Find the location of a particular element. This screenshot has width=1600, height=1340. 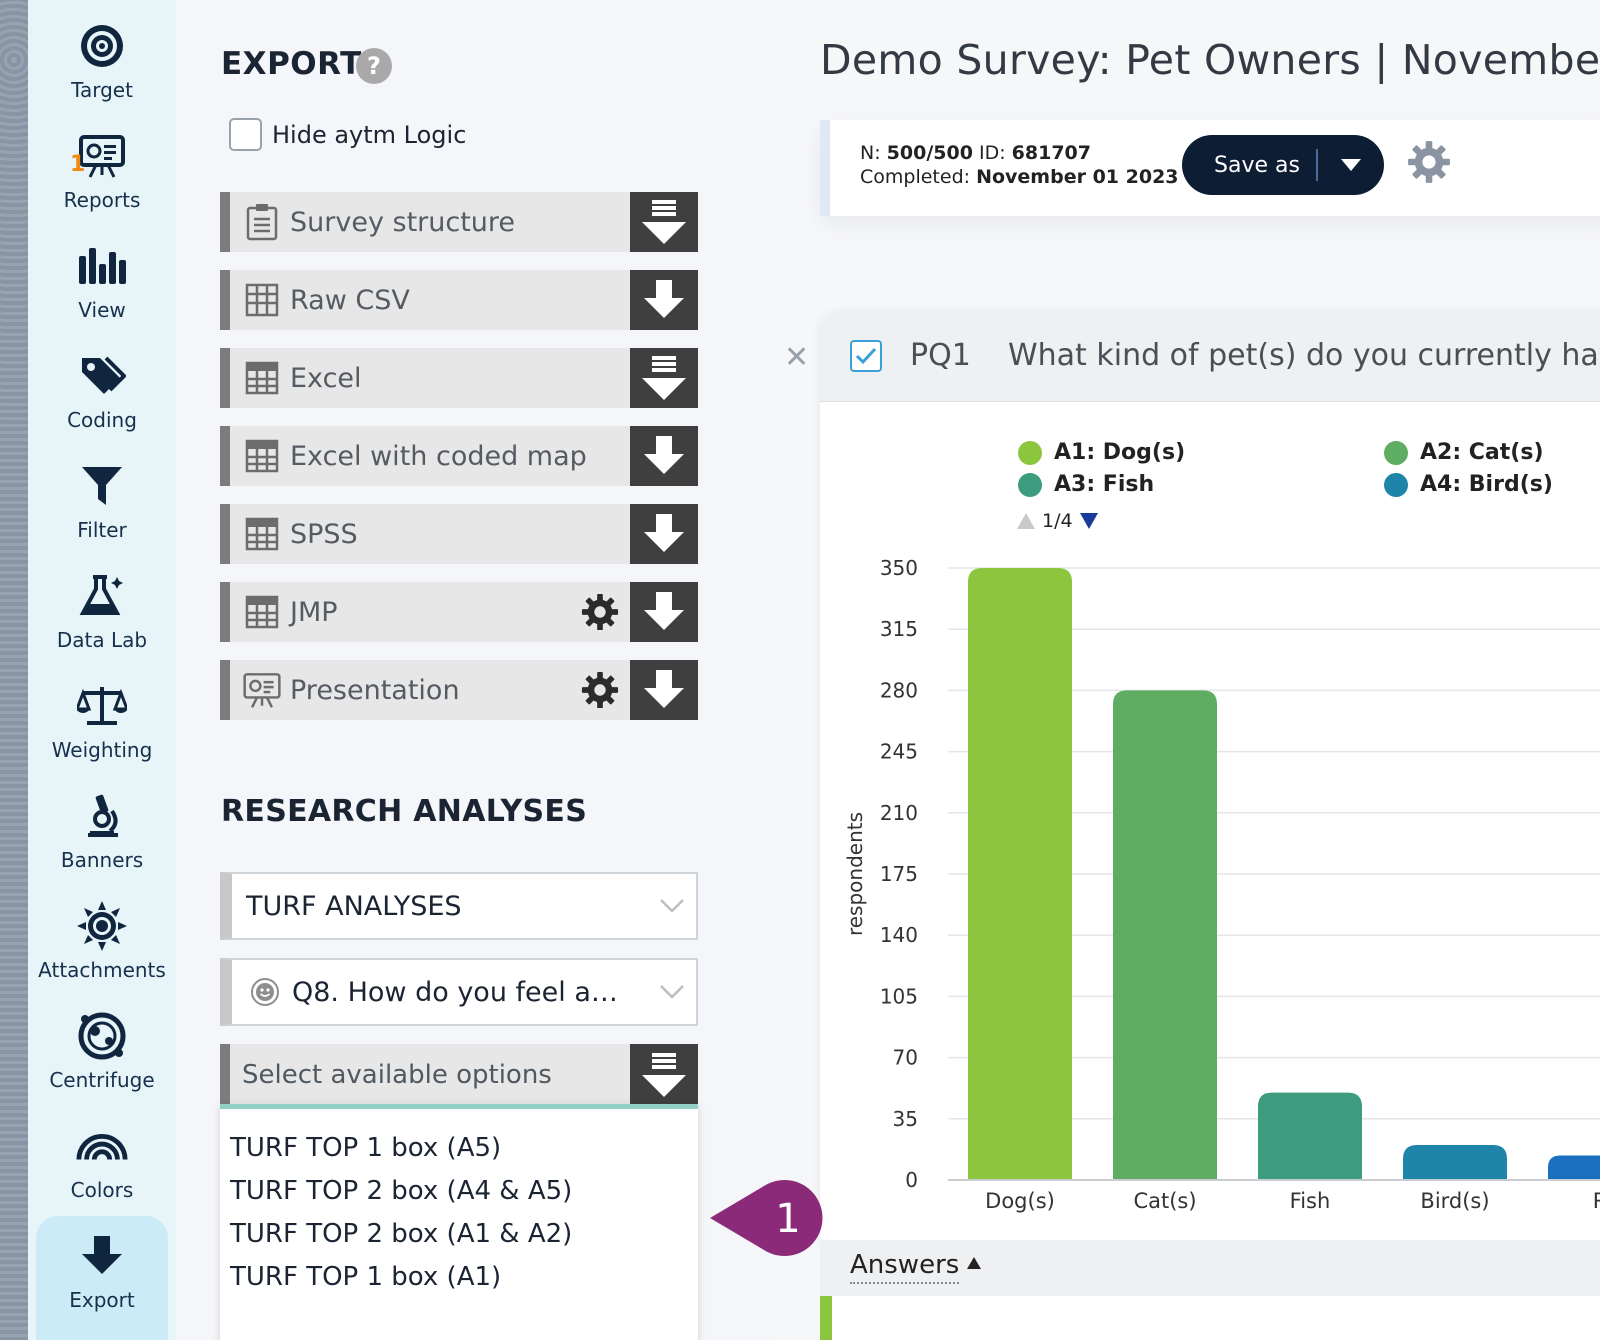

nav-item-filter: Filter is located at coordinates (102, 496).